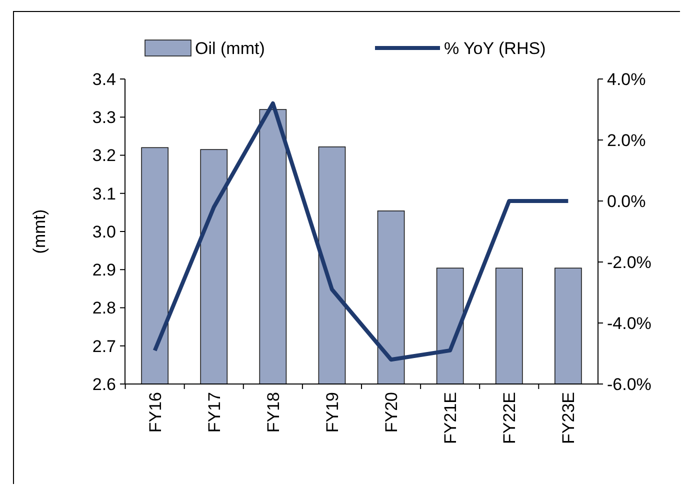 The height and width of the screenshot is (485, 681). I want to click on y2-tick-label: 2.0%, so click(626, 140).